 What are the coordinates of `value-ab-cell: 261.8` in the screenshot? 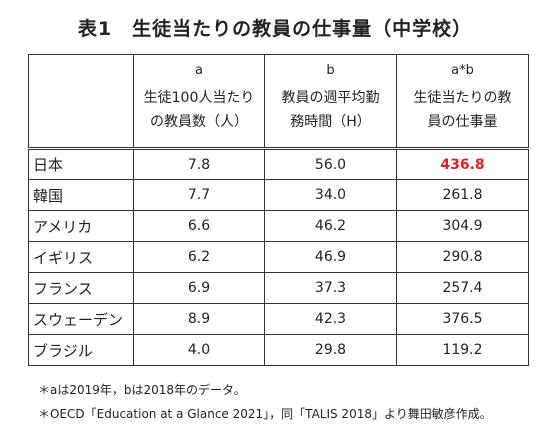 It's located at (462, 195).